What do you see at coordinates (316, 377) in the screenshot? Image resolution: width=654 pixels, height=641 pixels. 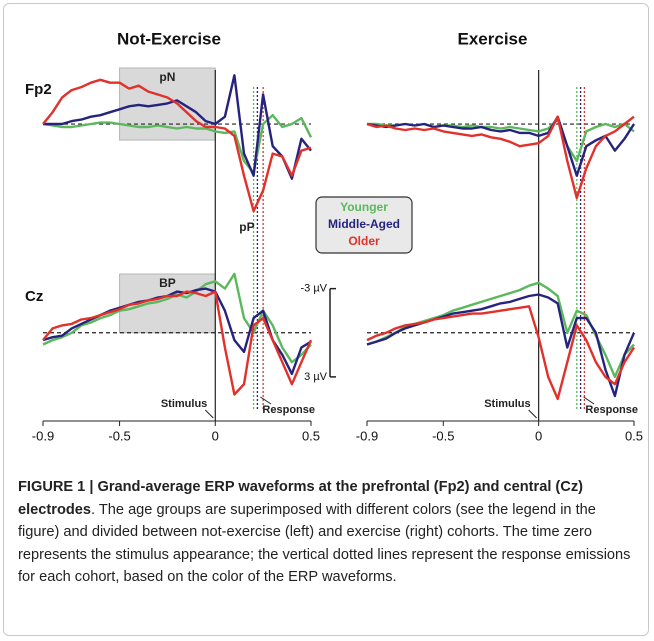 I see `scale-label: 3 µV` at bounding box center [316, 377].